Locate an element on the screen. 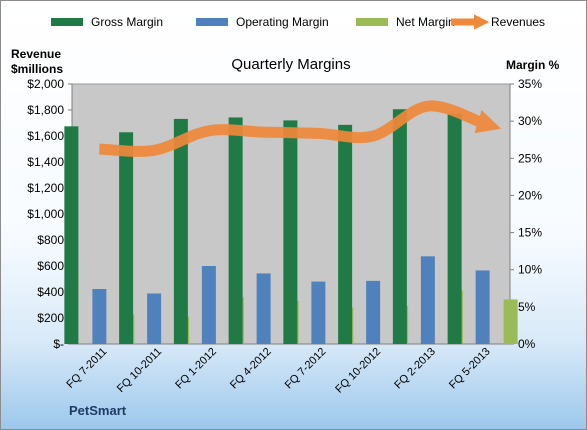  right-axis-title: Margin % is located at coordinates (533, 65).